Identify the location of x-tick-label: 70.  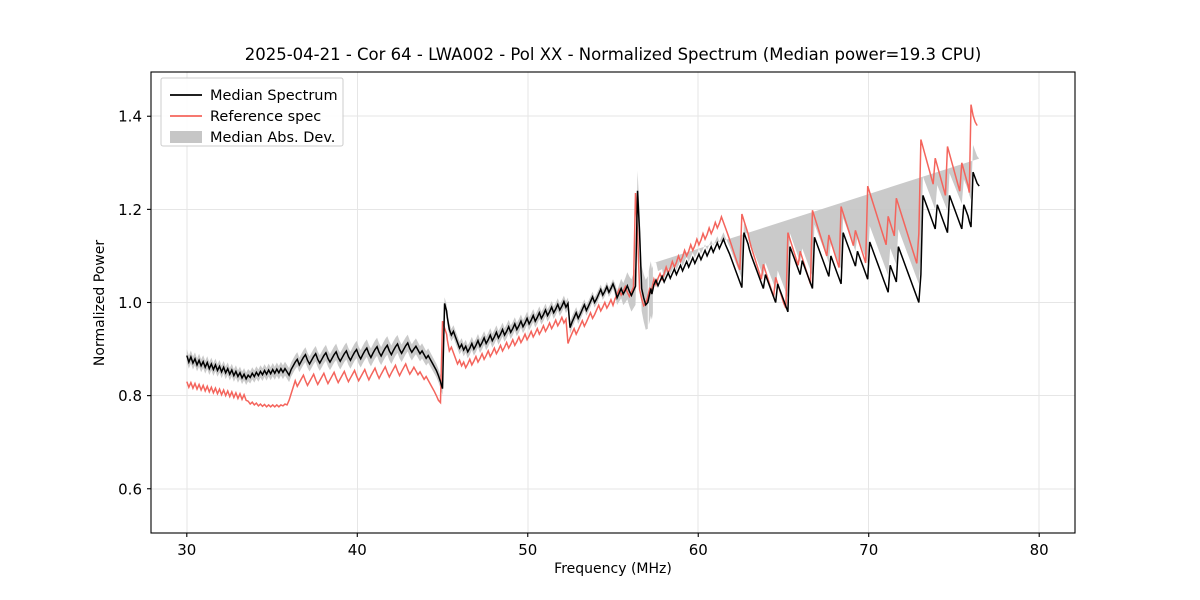
(868, 550).